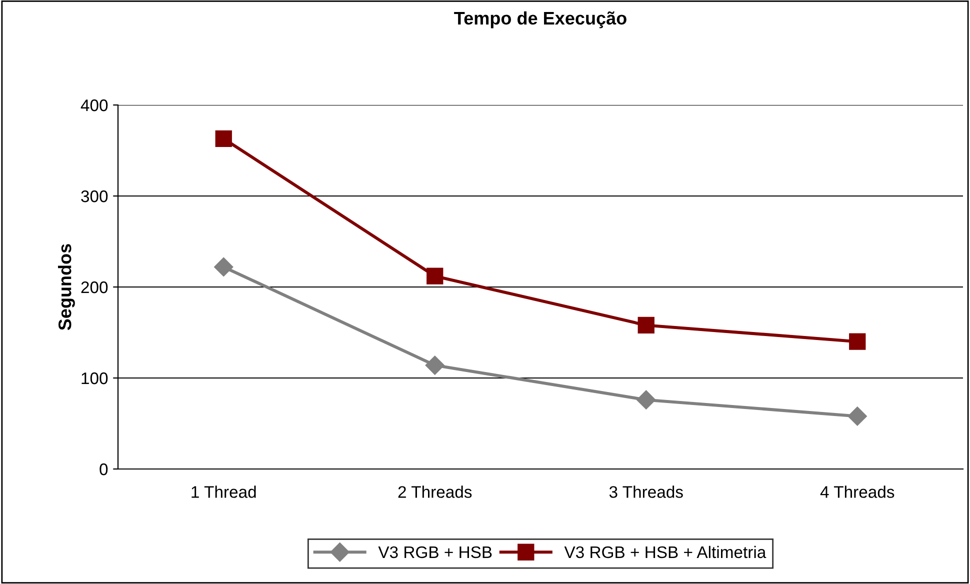 This screenshot has width=970, height=584. Describe the element at coordinates (95, 378) in the screenshot. I see `y-tick-label: 100` at that location.